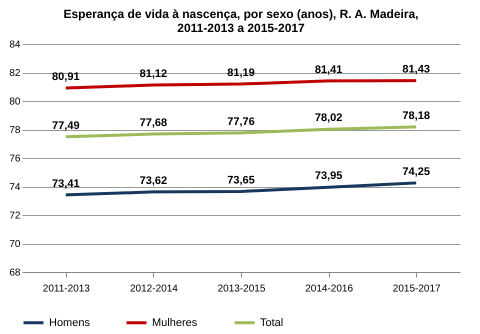 The image size is (480, 334). What do you see at coordinates (175, 322) in the screenshot?
I see `legend-label: Mulheres` at bounding box center [175, 322].